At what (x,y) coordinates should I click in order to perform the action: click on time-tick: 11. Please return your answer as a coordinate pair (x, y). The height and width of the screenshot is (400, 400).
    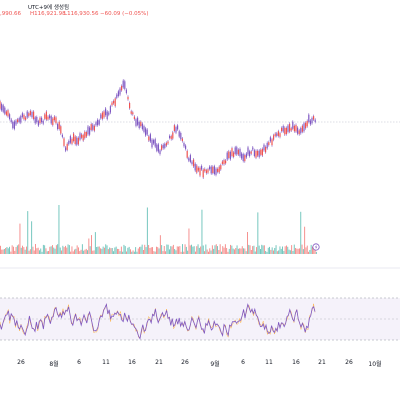
    Looking at the image, I should click on (269, 362).